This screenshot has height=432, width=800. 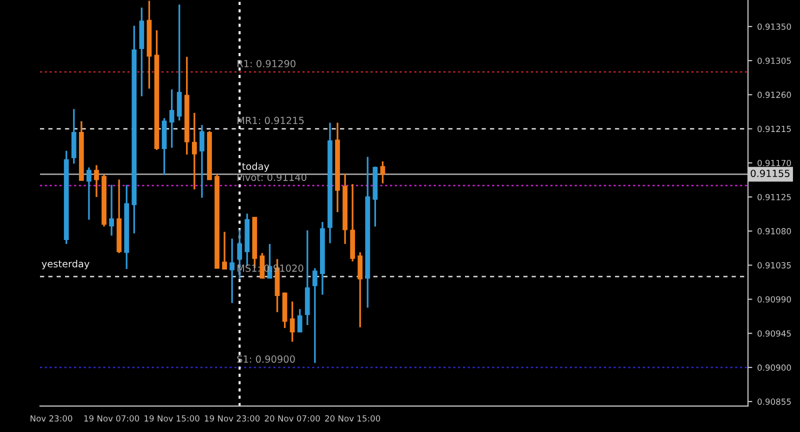 I want to click on y-tick-label: 0.90945, so click(x=774, y=333).